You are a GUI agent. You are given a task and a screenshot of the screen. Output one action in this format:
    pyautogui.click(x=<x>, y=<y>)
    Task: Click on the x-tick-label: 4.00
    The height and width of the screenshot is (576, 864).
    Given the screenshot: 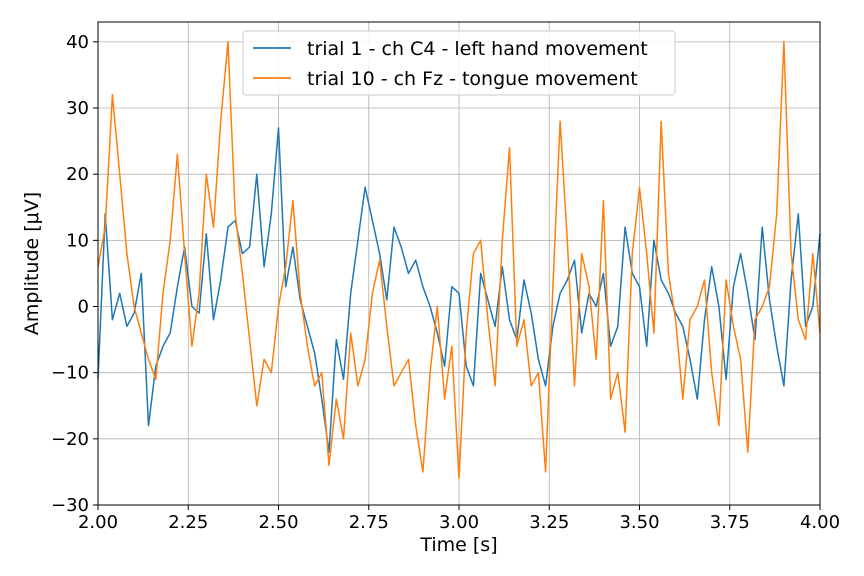 What is the action you would take?
    pyautogui.click(x=820, y=522)
    